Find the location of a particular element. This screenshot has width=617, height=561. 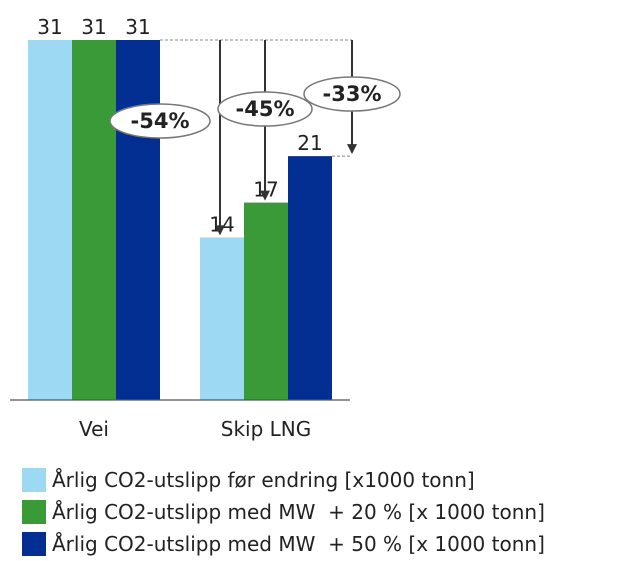

annotation-text-minus-33: -33% is located at coordinates (352, 94).